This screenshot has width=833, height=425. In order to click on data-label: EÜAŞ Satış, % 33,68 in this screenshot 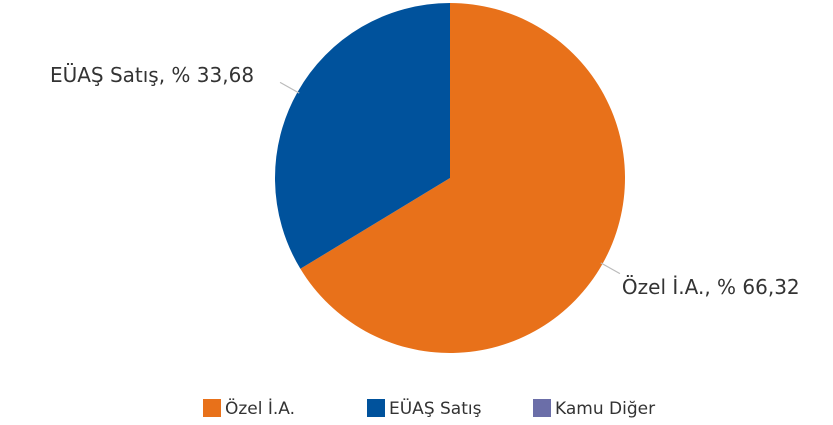, I will do `click(152, 75)`.